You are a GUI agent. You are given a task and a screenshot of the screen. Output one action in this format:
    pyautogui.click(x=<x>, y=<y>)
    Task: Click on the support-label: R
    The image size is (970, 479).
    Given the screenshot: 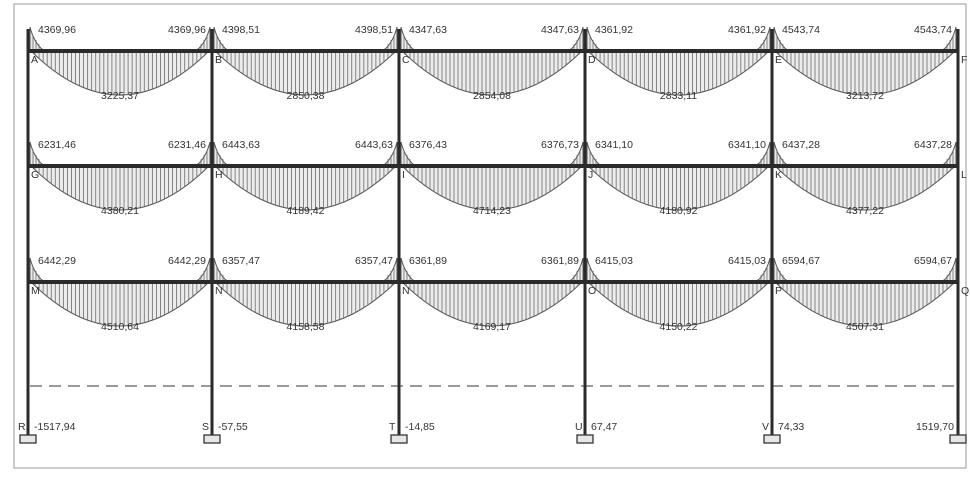 What is the action you would take?
    pyautogui.click(x=22, y=427)
    